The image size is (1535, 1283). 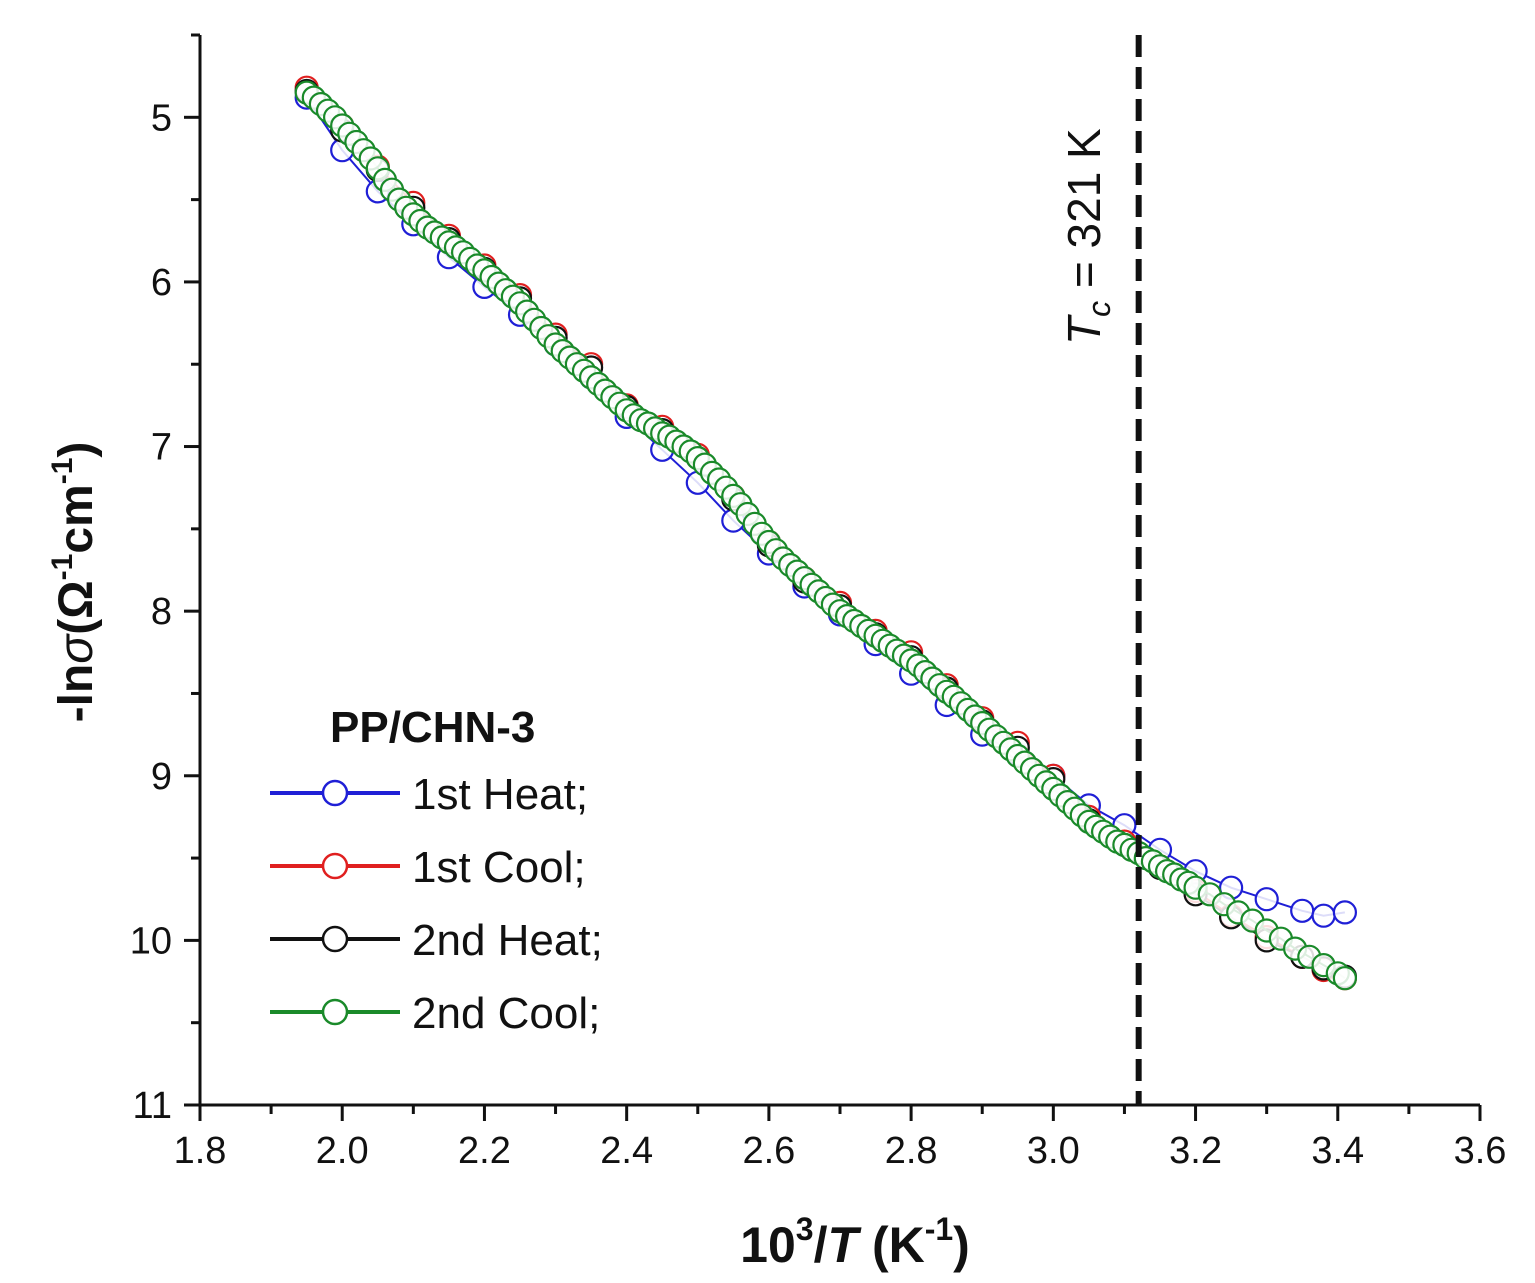 What do you see at coordinates (161, 283) in the screenshot?
I see `y-tick-label: 6` at bounding box center [161, 283].